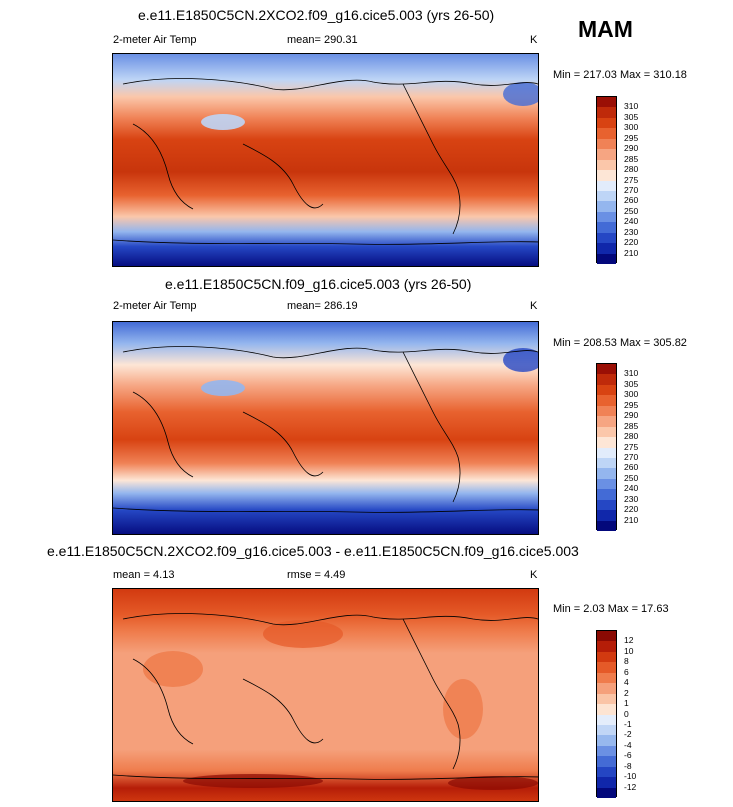 This screenshot has width=733, height=807. What do you see at coordinates (626, 713) in the screenshot?
I see `panel3-colorbar-tick: 0` at bounding box center [626, 713].